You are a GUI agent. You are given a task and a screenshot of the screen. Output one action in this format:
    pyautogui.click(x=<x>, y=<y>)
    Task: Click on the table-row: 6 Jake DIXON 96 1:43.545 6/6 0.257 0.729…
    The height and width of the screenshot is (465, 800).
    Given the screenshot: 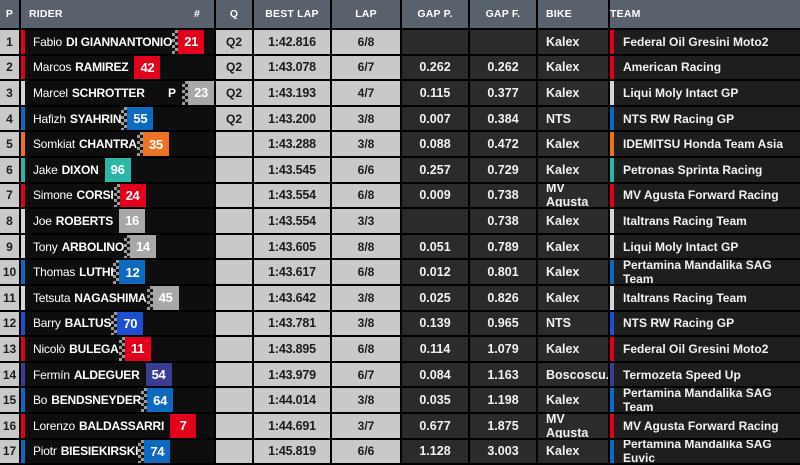 What is the action you would take?
    pyautogui.click(x=400, y=169)
    